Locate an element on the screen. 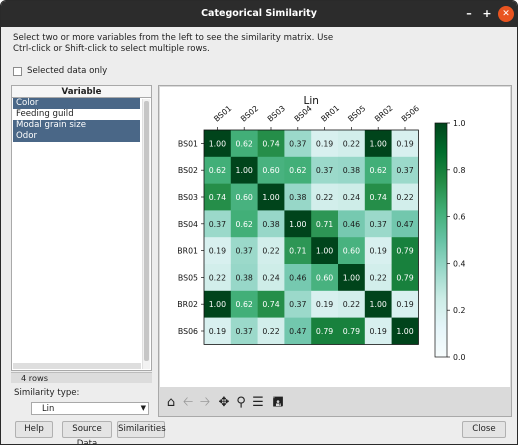 This screenshot has height=445, width=518. maximize-button: + is located at coordinates (487, 13).